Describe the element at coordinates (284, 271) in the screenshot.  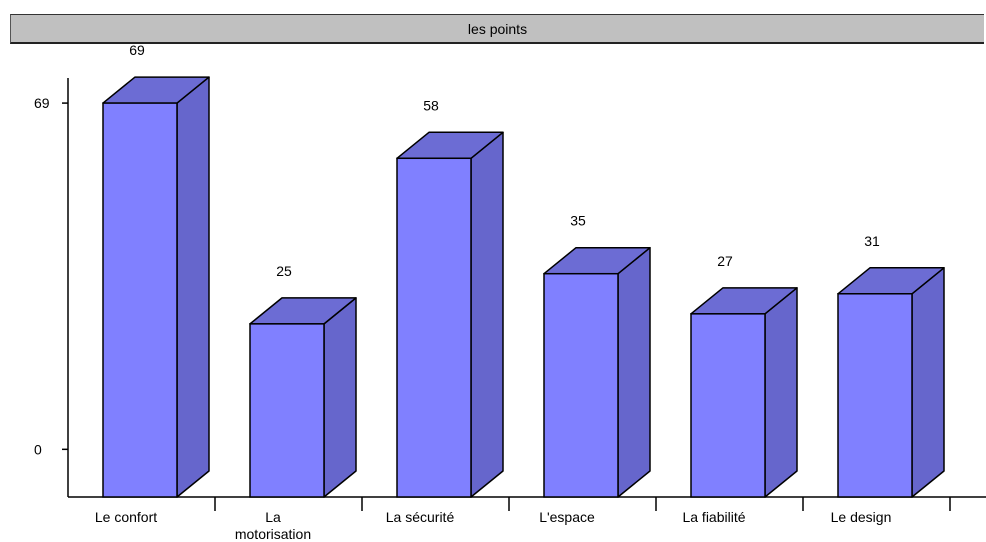
I see `data-label: 25` at that location.